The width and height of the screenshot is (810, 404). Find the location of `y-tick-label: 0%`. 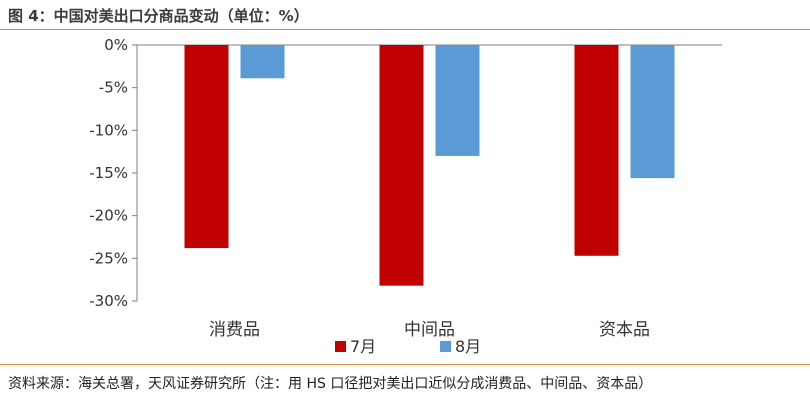

y-tick-label: 0% is located at coordinates (116, 45).